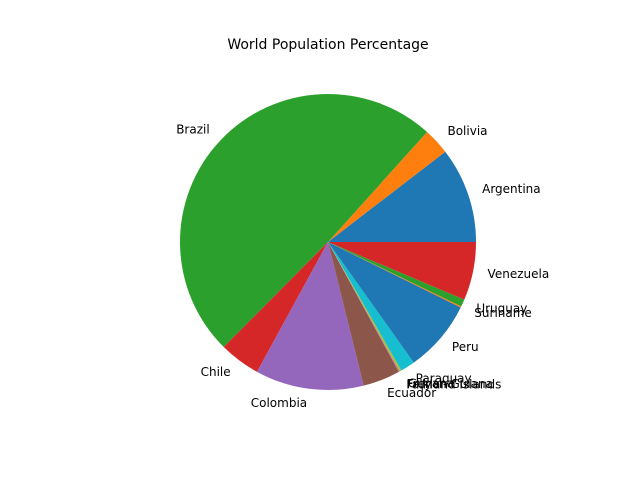 This screenshot has height=480, width=640. I want to click on pie-slice-paraguay, so click(371, 306).